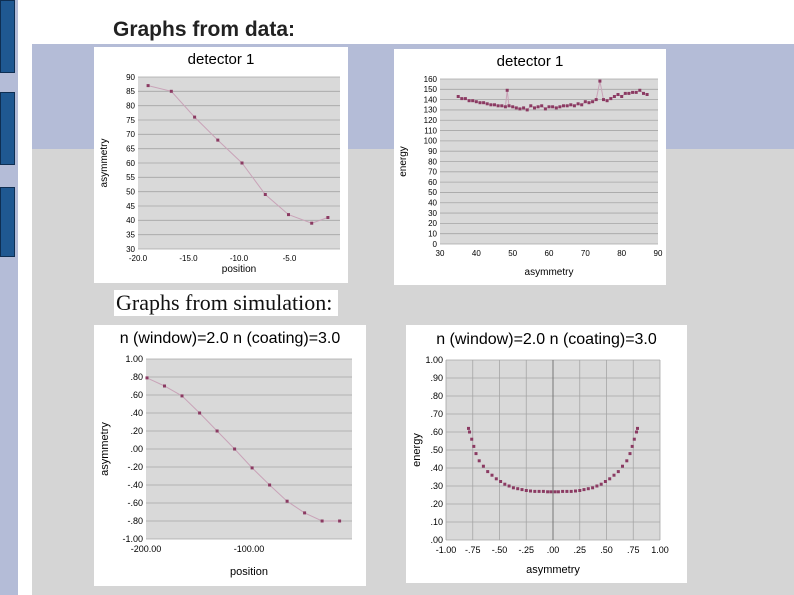 Image resolution: width=794 pixels, height=595 pixels. What do you see at coordinates (512, 253) in the screenshot?
I see `x-tick-label: 50` at bounding box center [512, 253].